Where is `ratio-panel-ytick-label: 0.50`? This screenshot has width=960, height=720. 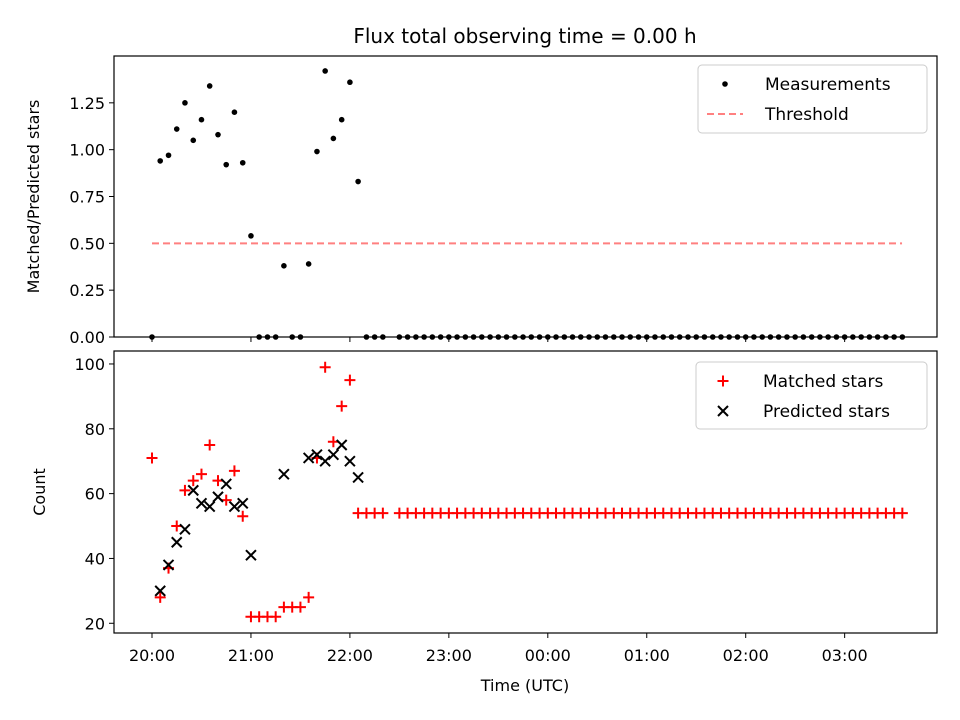
ratio-panel-ytick-label: 0.50 is located at coordinates (87, 243).